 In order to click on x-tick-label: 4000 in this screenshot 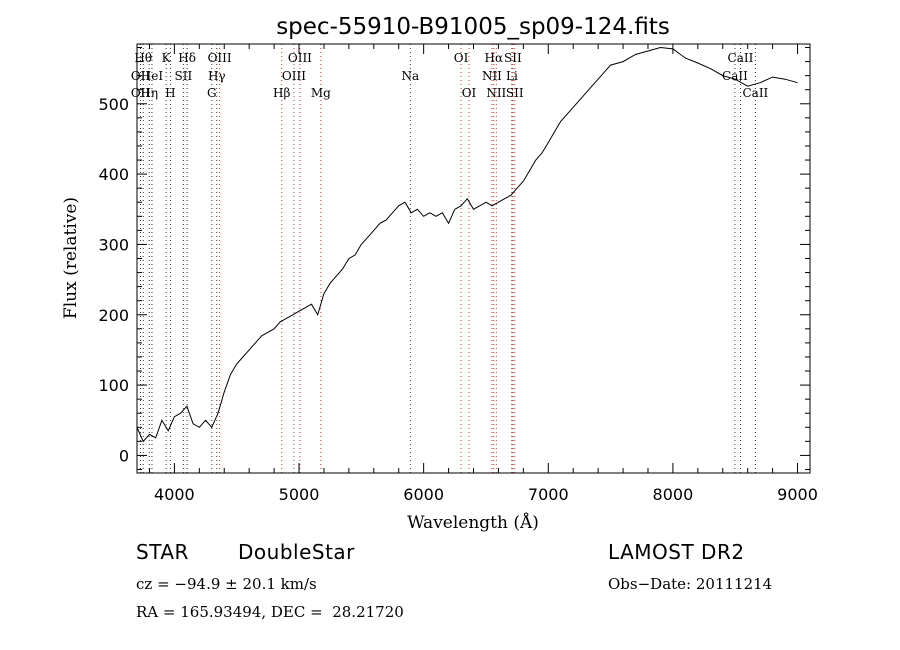, I will do `click(174, 494)`.